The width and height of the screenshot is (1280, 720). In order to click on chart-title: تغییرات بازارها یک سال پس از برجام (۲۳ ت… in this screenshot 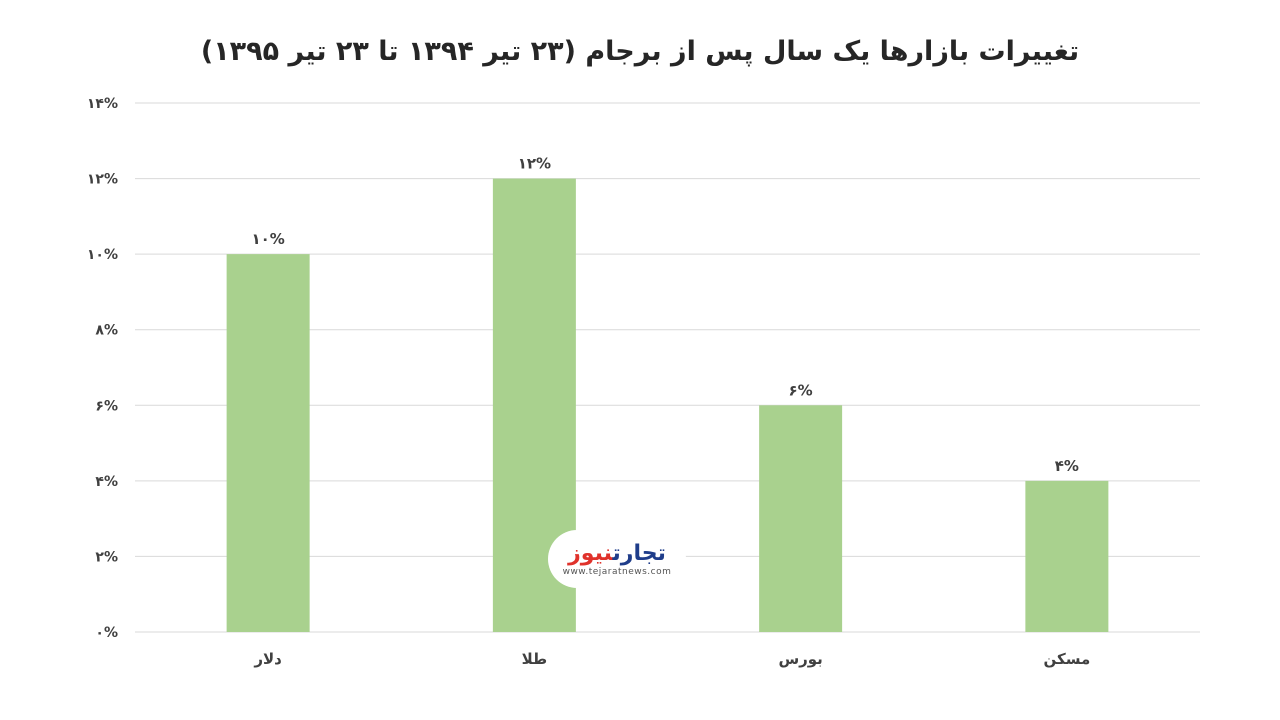, I will do `click(640, 51)`.